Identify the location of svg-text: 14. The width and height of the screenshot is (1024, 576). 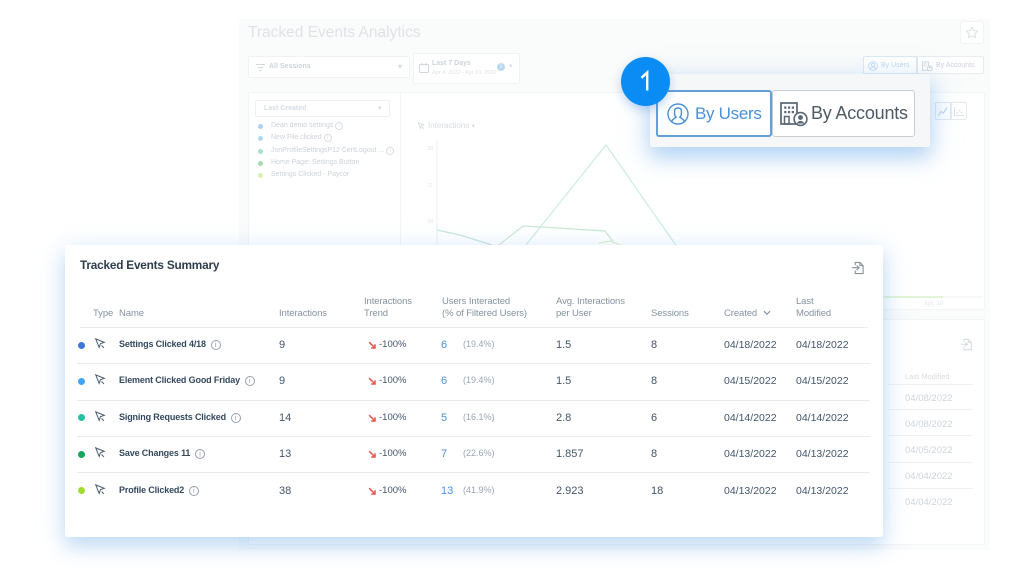
(430, 222).